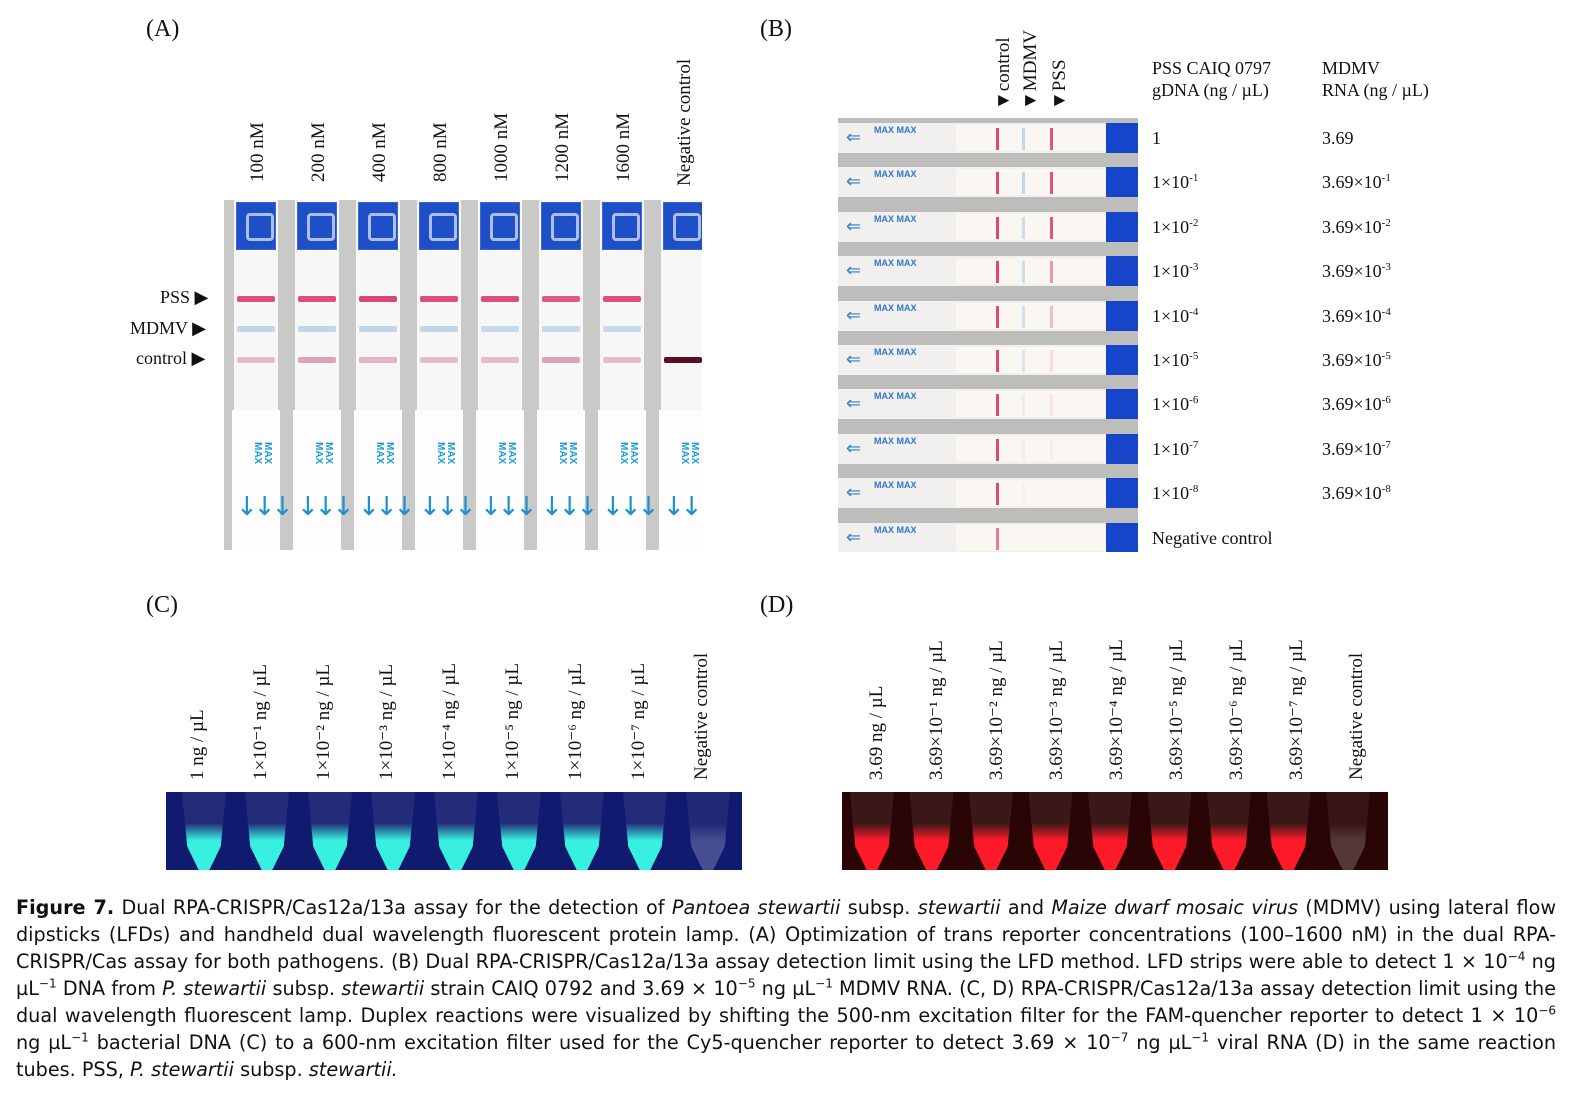  What do you see at coordinates (449, 721) in the screenshot?
I see `c-tube-label: 1×10⁻⁴ ng / µL` at bounding box center [449, 721].